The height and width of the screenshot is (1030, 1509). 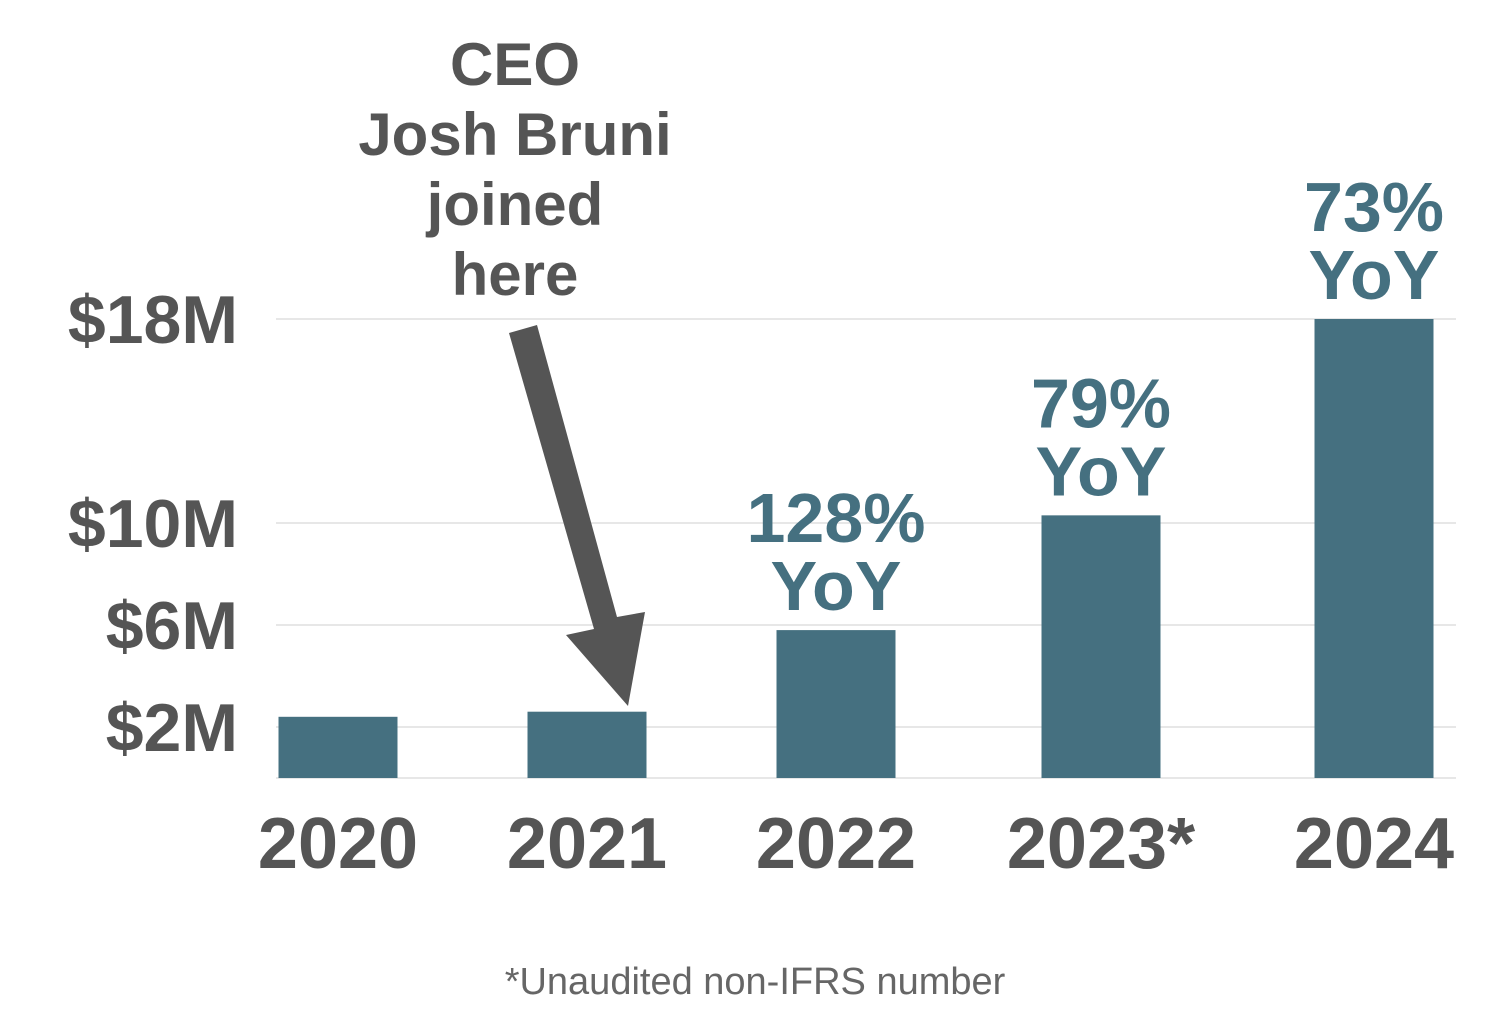 What do you see at coordinates (515, 204) in the screenshot?
I see `callout-text-line: joined` at bounding box center [515, 204].